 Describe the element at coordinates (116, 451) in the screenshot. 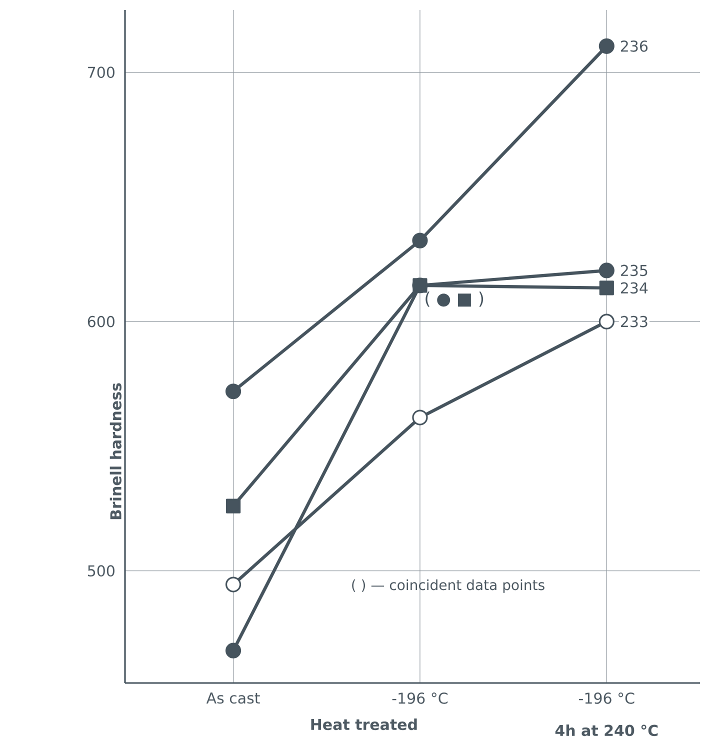

I see `y-axis-title: Brinell hardness` at that location.